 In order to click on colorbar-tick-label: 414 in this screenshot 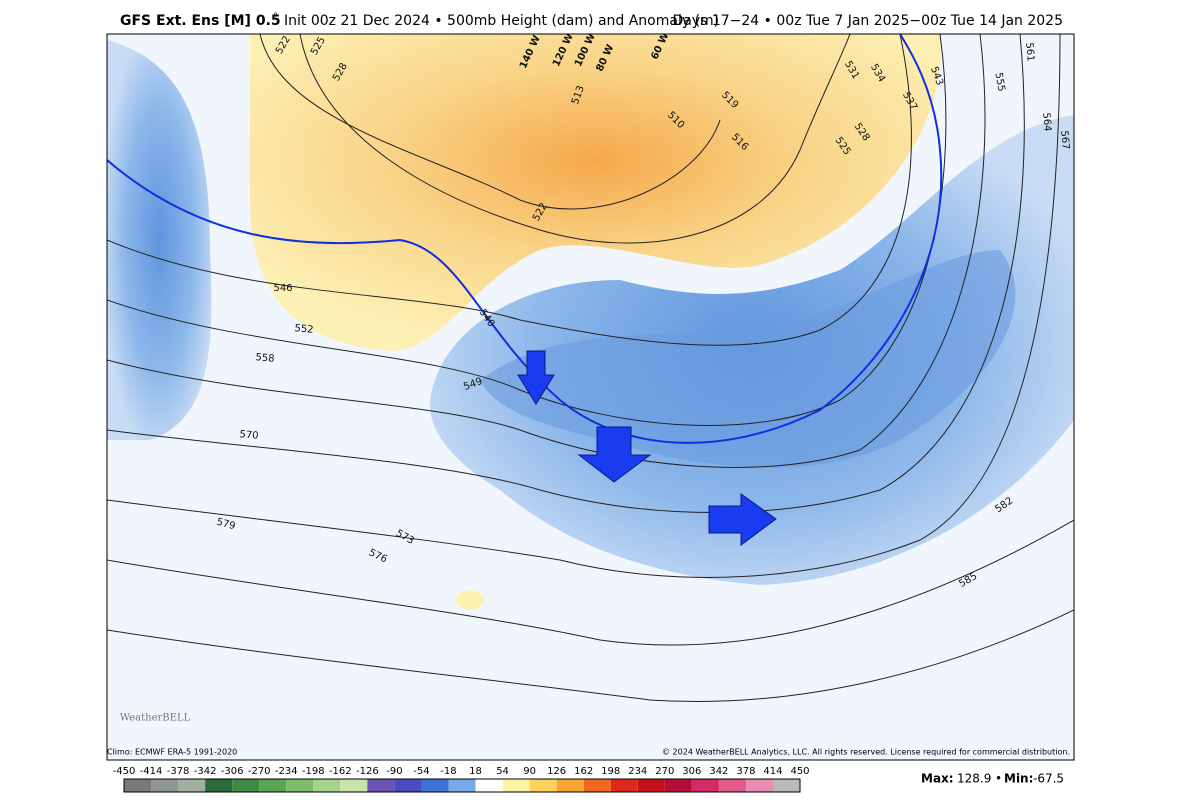, I will do `click(772, 771)`.